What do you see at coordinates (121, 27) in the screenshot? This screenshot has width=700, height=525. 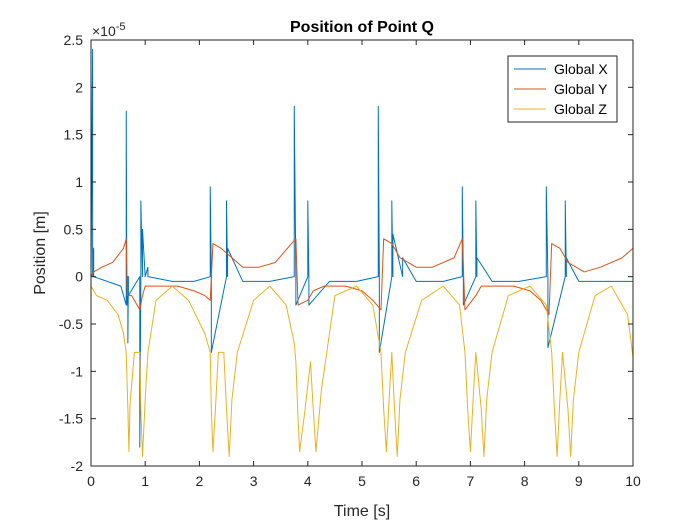 I see `exponent-power: -5` at bounding box center [121, 27].